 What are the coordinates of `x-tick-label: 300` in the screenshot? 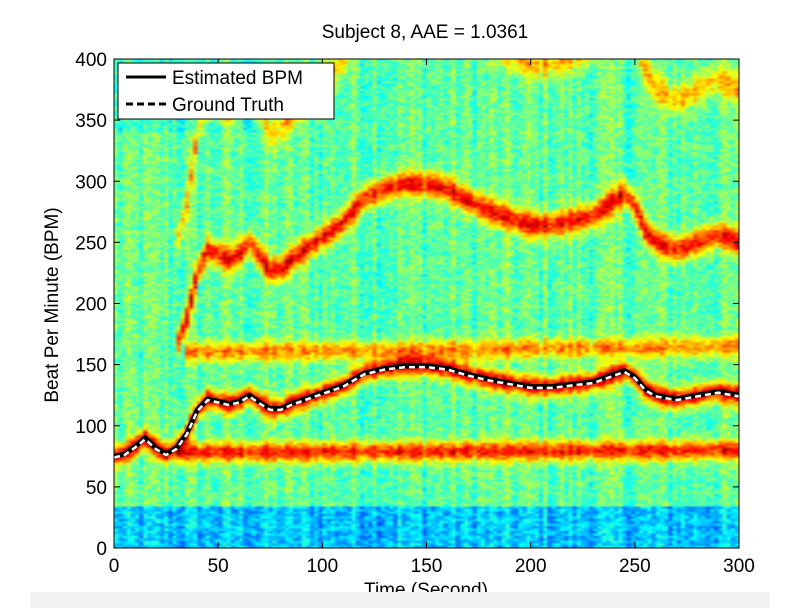 It's located at (739, 566).